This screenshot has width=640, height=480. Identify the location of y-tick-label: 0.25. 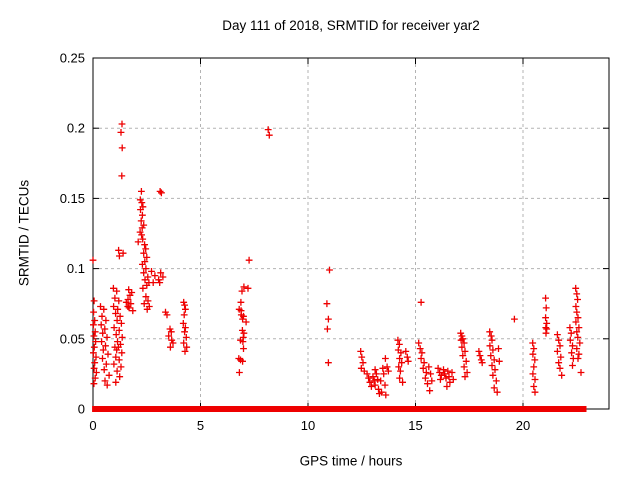
(72, 58).